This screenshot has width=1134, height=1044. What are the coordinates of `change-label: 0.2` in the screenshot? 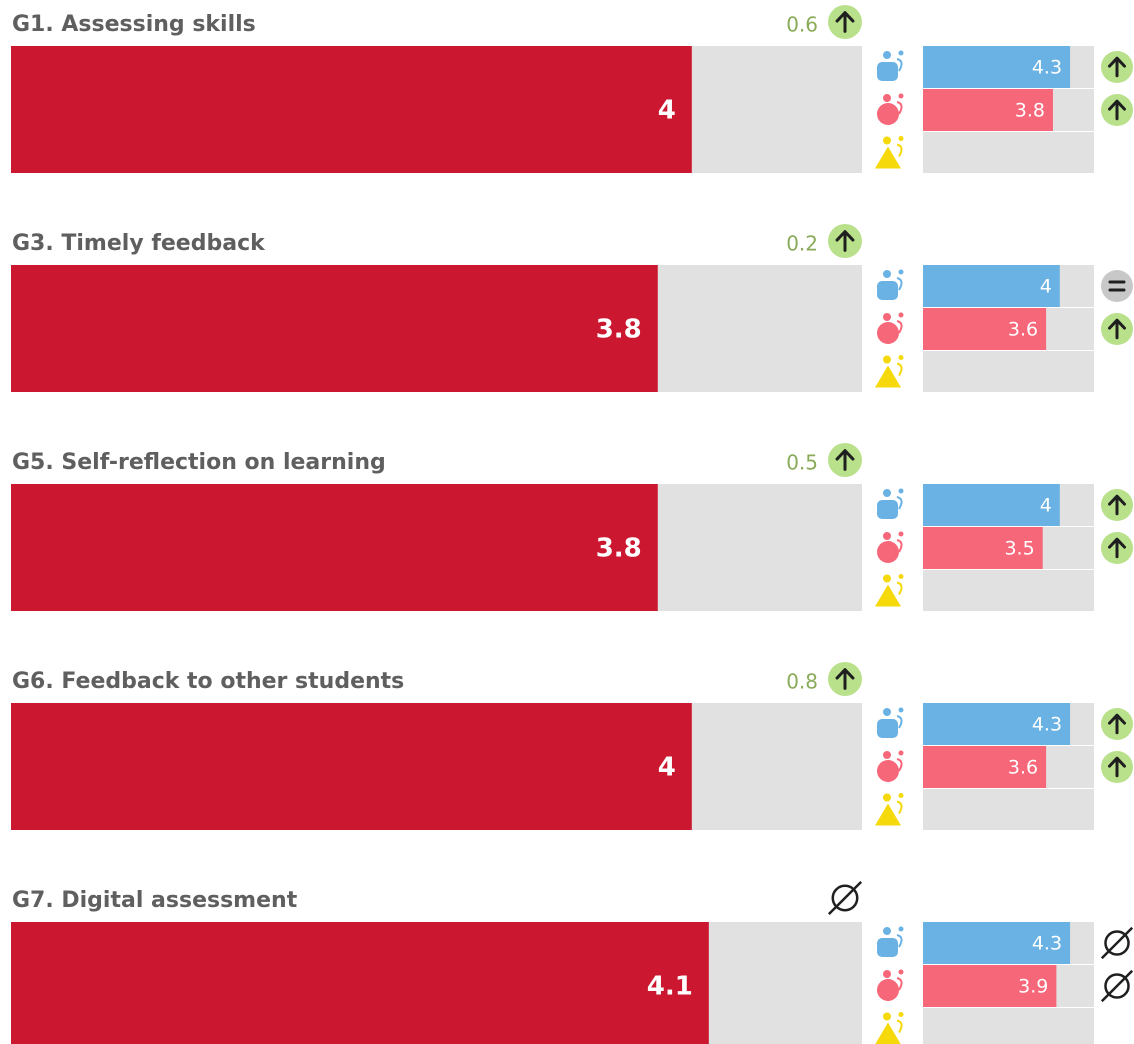 It's located at (802, 244).